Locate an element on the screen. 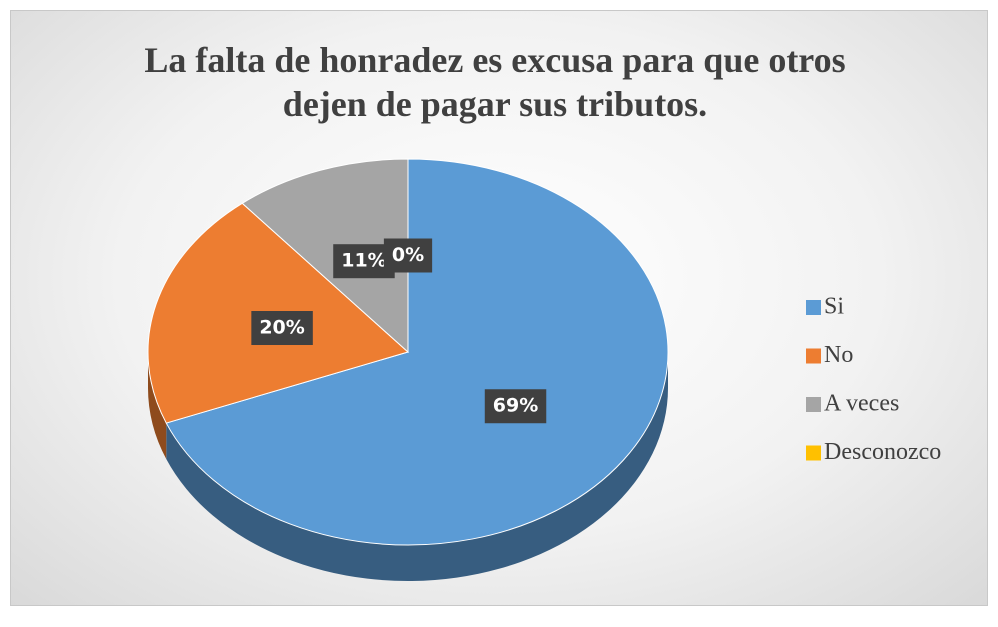 This screenshot has width=998, height=627. pie-slice is located at coordinates (325, 256).